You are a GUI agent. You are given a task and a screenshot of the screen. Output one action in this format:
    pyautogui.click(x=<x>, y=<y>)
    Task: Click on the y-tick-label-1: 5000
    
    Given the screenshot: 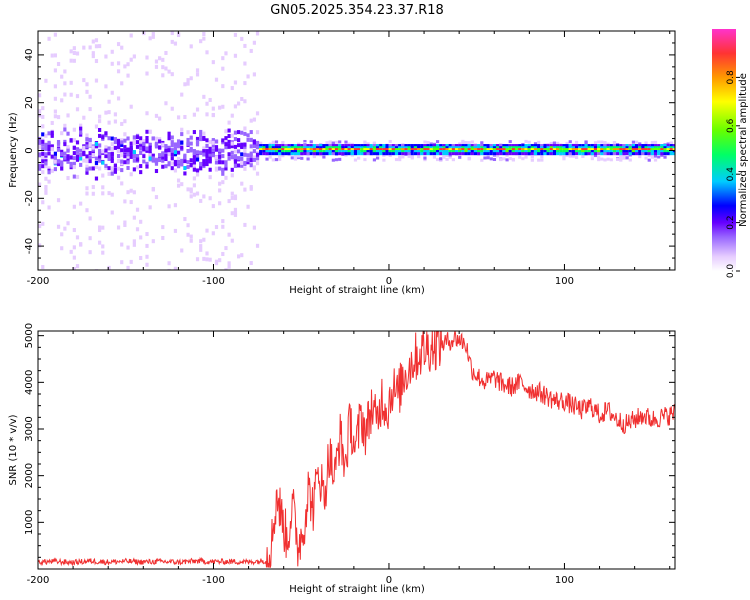 What is the action you would take?
    pyautogui.click(x=29, y=335)
    